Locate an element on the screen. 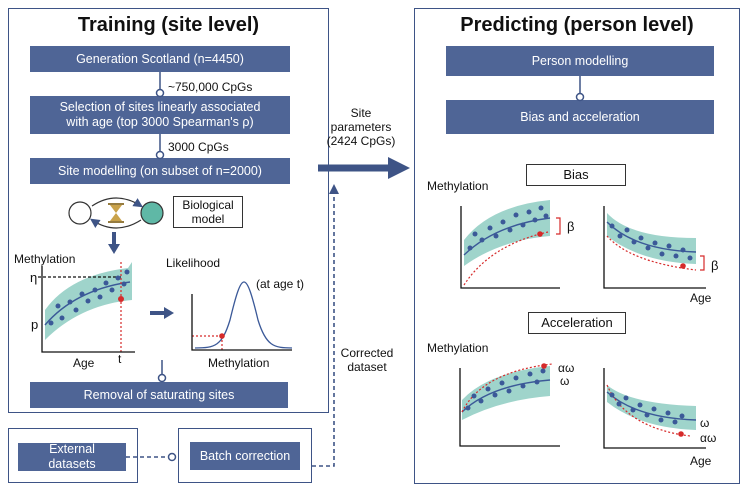 This screenshot has width=748, height=492. likelihood-label: Likelihood is located at coordinates (193, 263).